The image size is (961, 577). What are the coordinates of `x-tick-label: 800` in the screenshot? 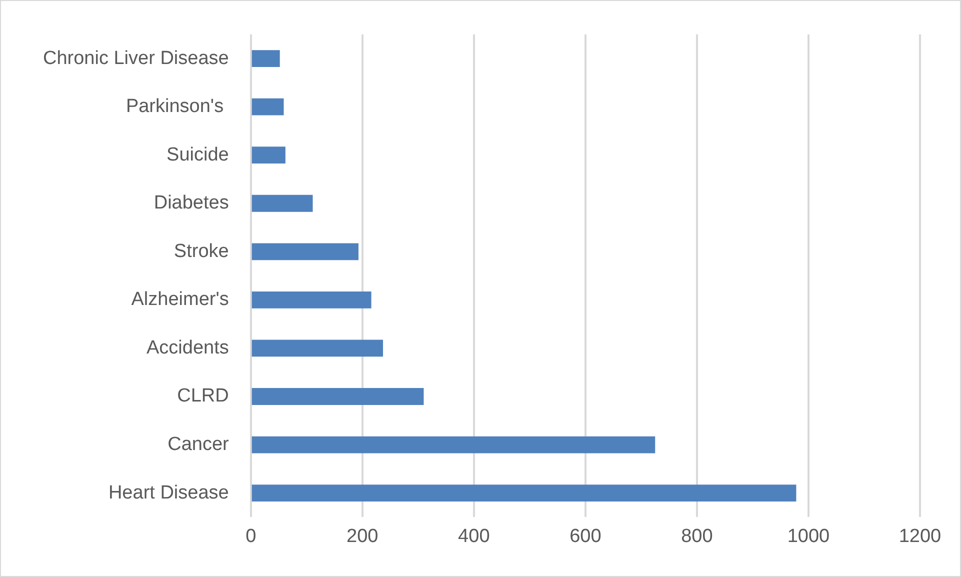 It's located at (697, 536).